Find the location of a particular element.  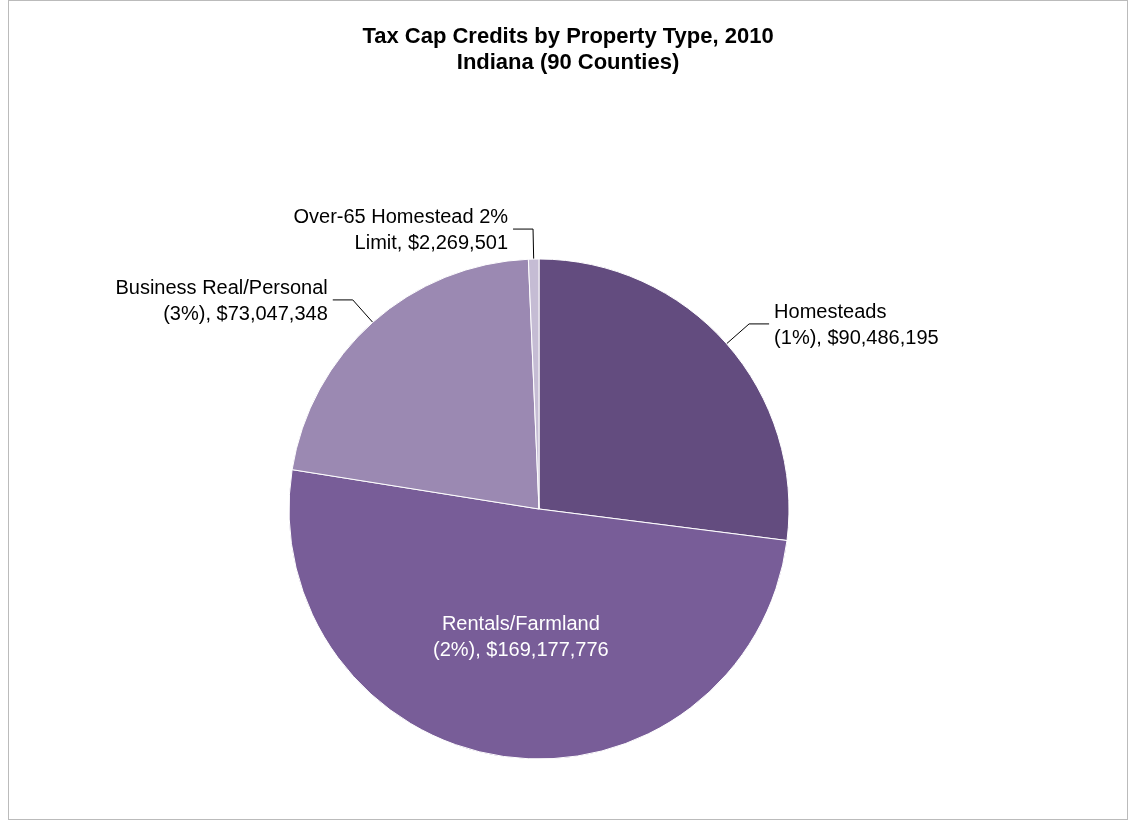

chart-title: Tax Cap Credits by Property Type, 2010 is located at coordinates (568, 35).